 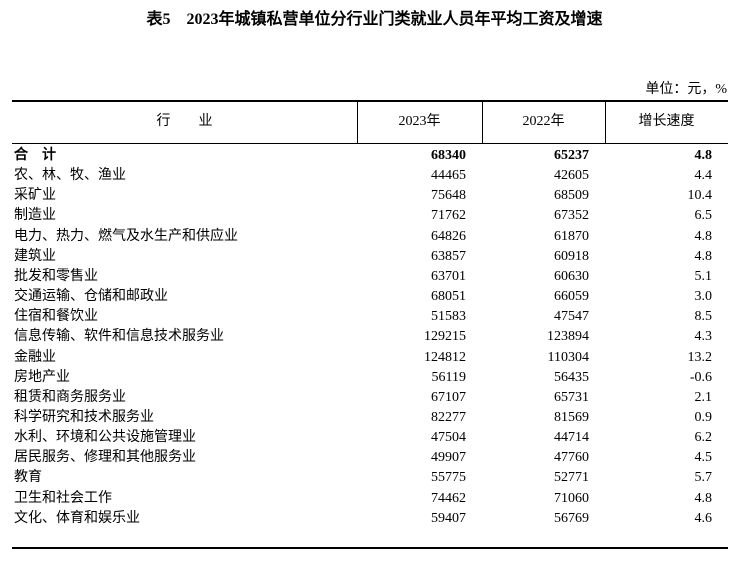 I want to click on top-rule, so click(x=370, y=101).